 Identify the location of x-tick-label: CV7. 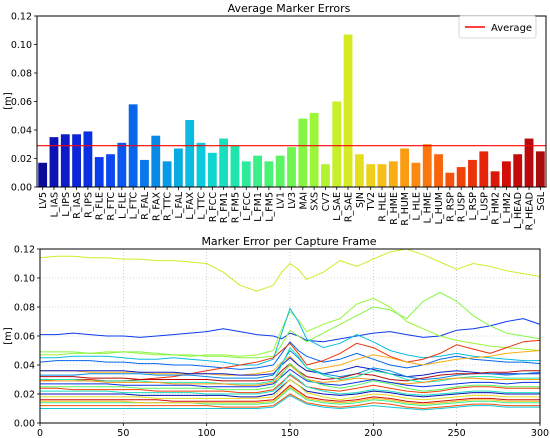
(326, 201).